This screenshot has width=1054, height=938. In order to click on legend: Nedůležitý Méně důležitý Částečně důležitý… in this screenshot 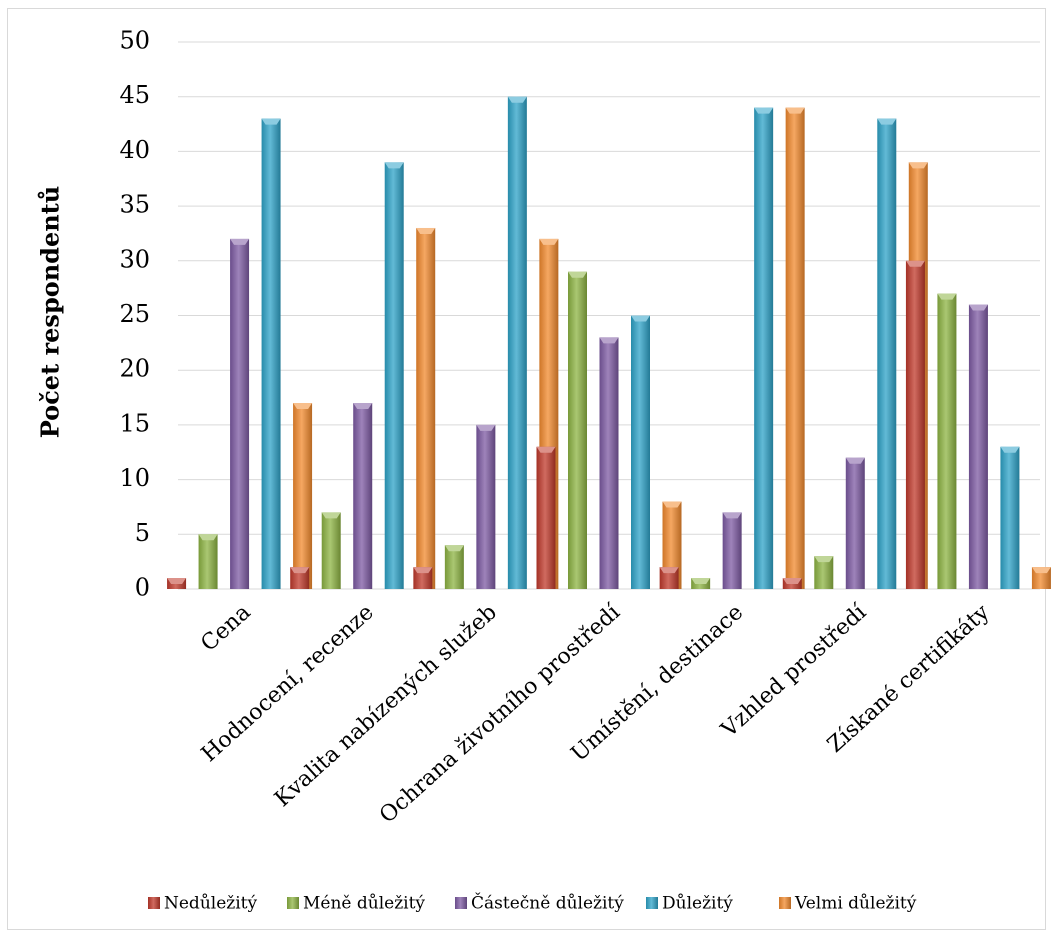, I will do `click(532, 903)`.